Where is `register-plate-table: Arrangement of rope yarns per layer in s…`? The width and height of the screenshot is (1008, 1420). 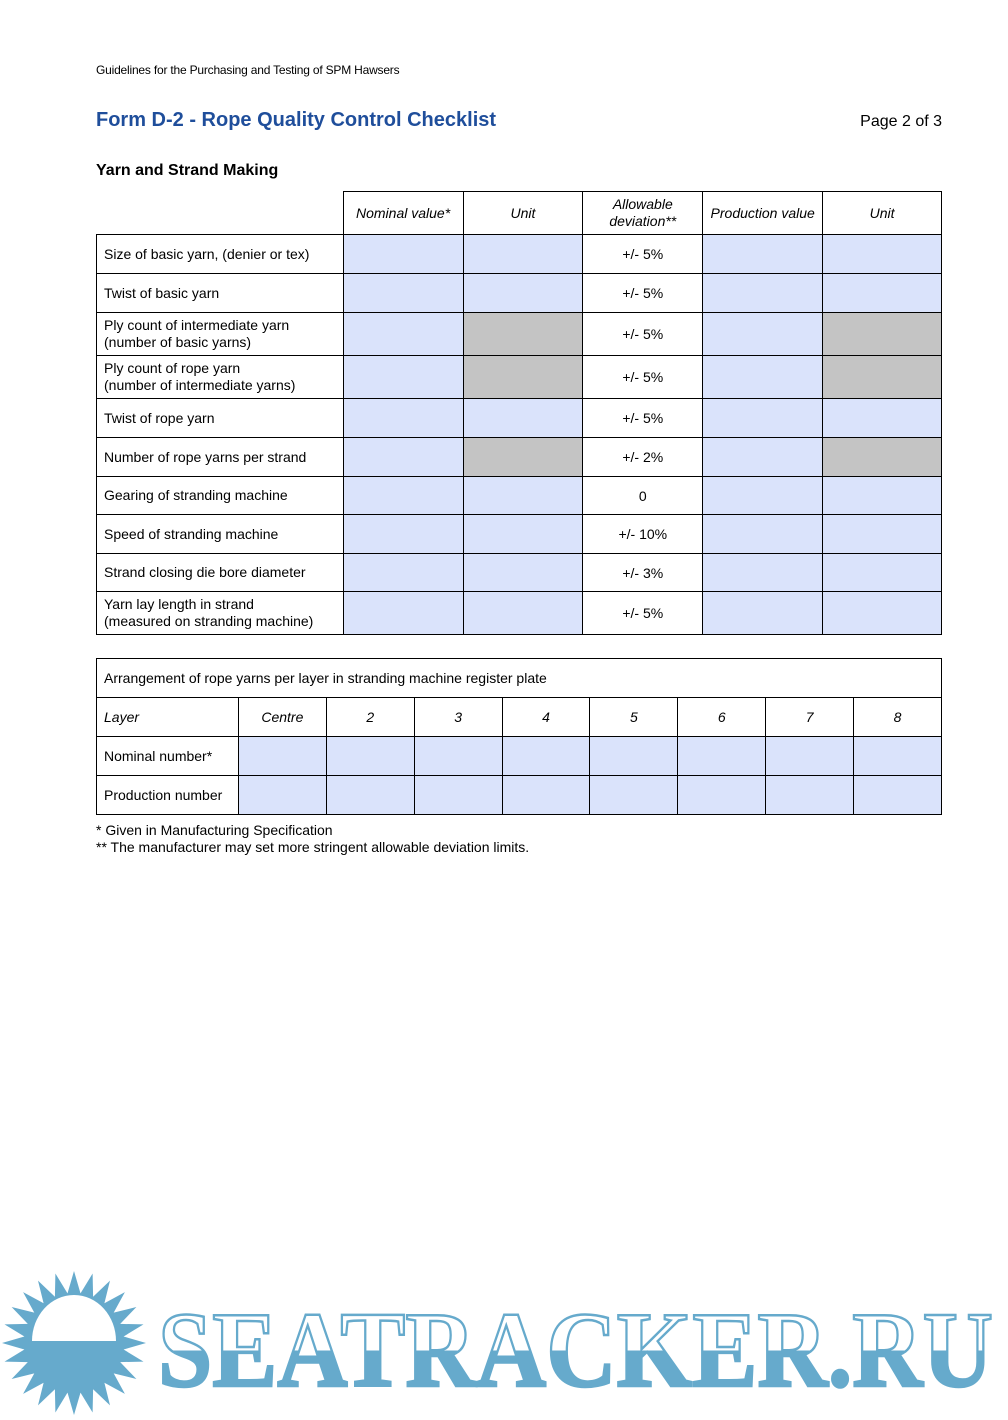
register-plate-table: Arrangement of rope yarns per layer in s… is located at coordinates (519, 736).